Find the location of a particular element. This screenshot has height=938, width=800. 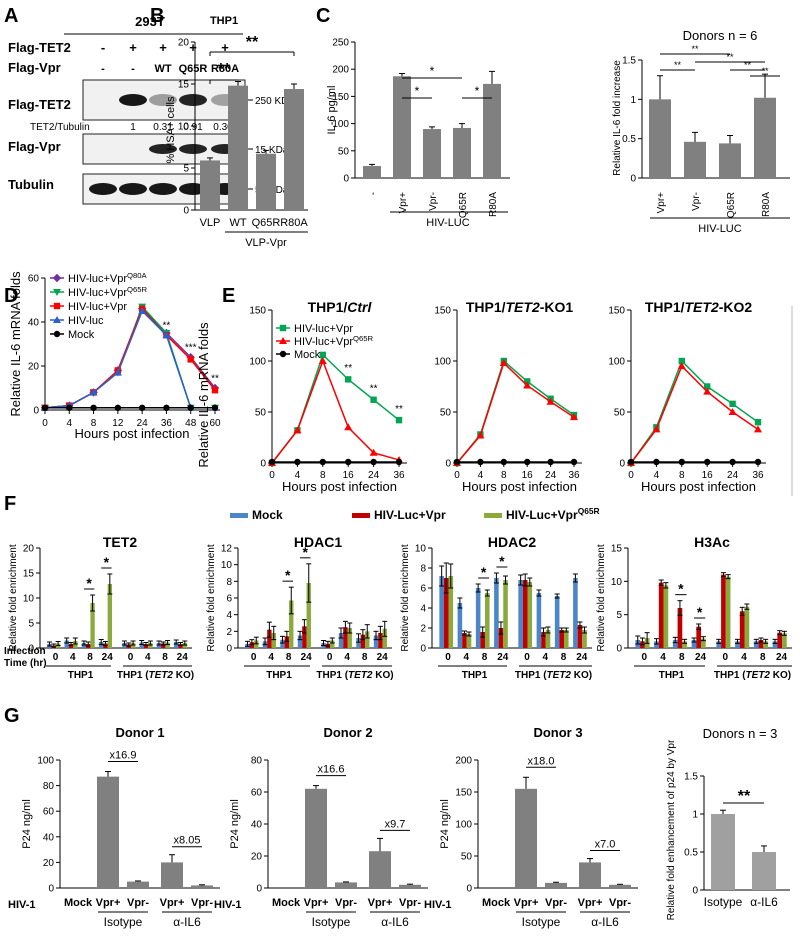

chart-title: TET2 is located at coordinates (120, 542).